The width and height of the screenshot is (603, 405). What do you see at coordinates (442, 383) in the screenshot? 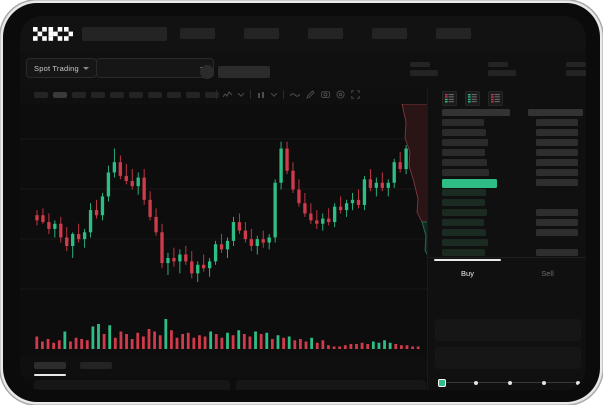
I see `slider-handle` at bounding box center [442, 383].